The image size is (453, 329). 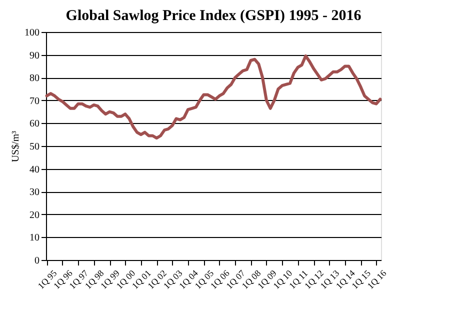 I want to click on y-tick-label: 100, so click(x=32, y=33).